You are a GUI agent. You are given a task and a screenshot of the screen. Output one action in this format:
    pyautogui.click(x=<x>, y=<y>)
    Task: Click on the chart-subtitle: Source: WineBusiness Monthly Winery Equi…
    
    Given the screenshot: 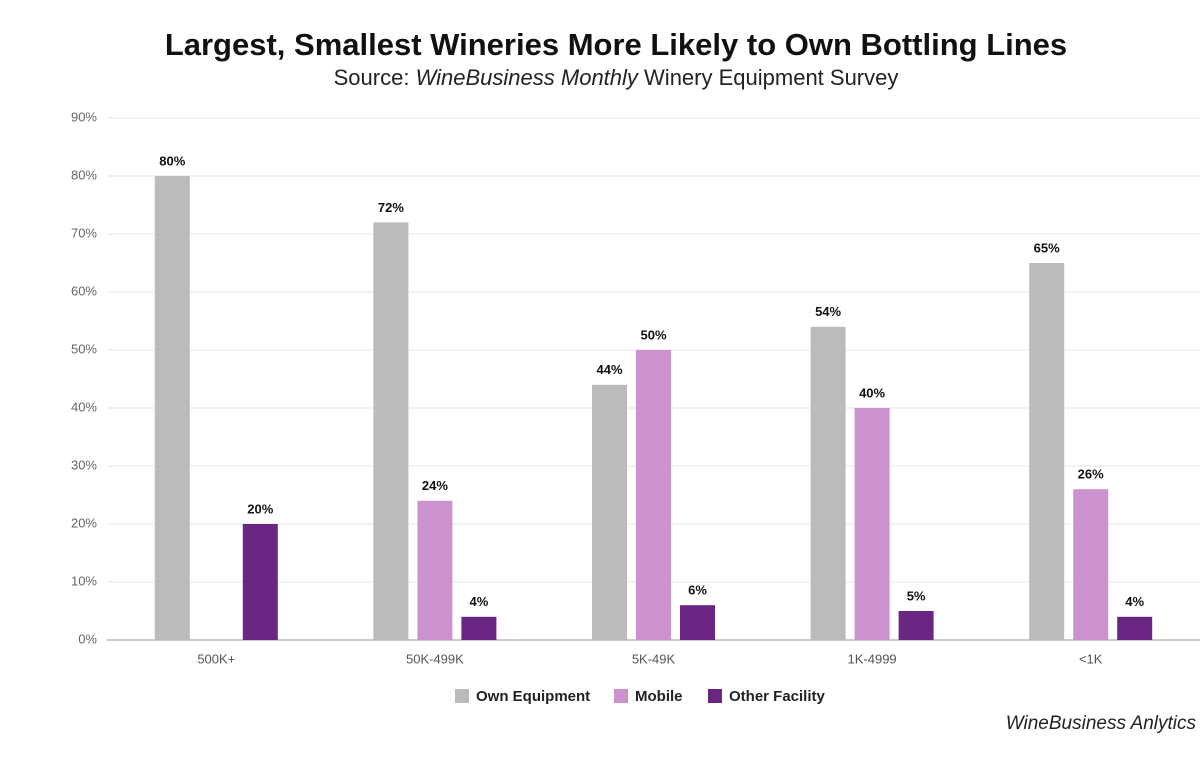 What is the action you would take?
    pyautogui.click(x=616, y=77)
    